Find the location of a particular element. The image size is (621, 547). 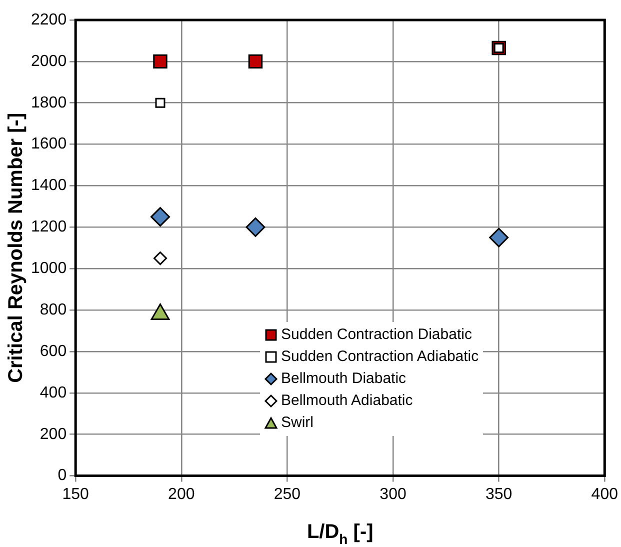

legend-label: Sudden Contraction Adiabatic is located at coordinates (380, 357).